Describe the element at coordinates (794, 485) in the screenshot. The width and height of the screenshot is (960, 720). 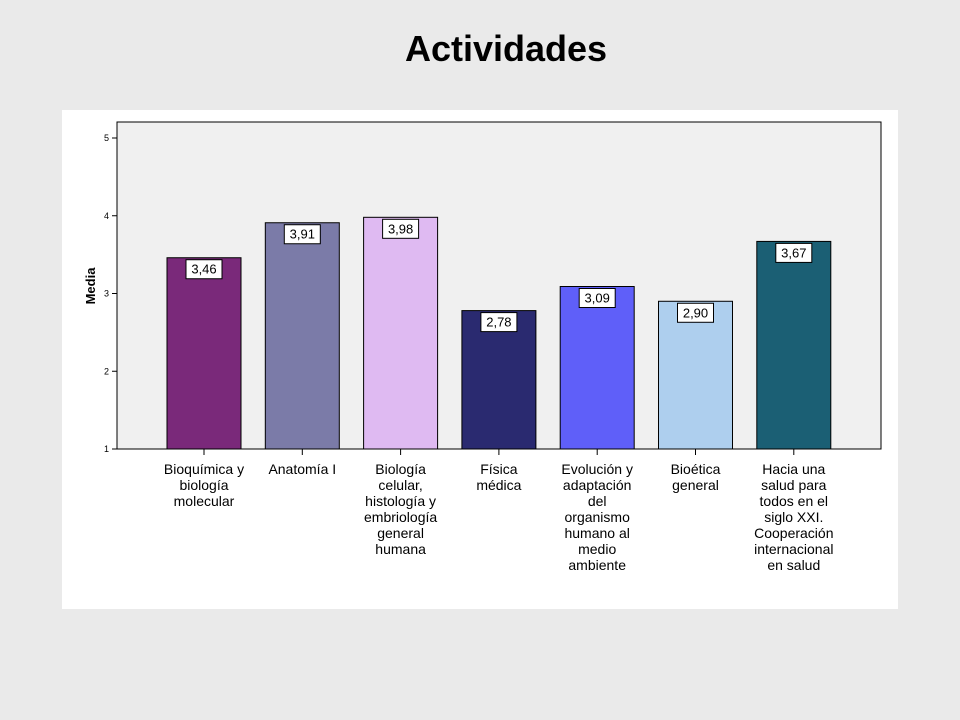
I see `x-tick-label-line: salud para` at that location.